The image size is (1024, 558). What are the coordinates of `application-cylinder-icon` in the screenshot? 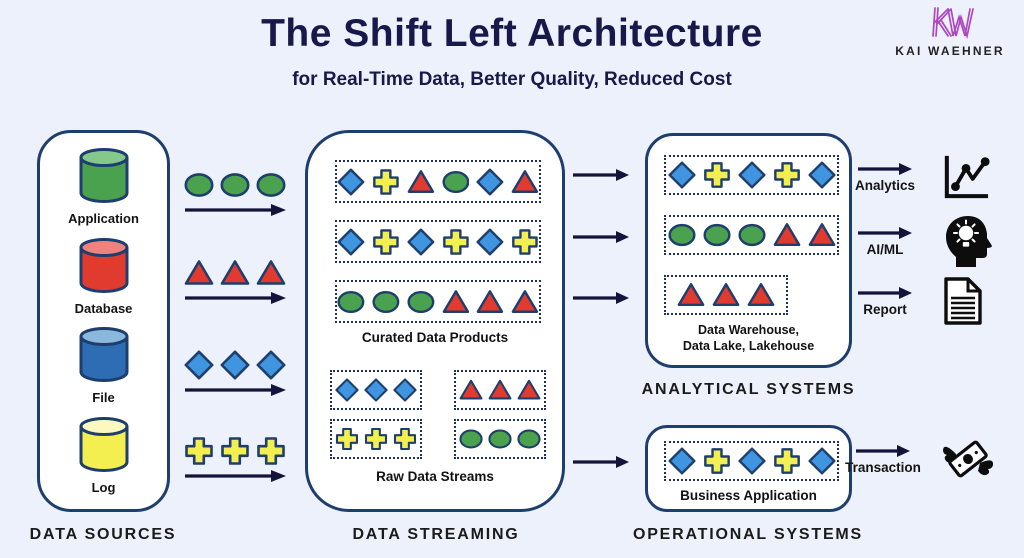 It's located at (104, 178).